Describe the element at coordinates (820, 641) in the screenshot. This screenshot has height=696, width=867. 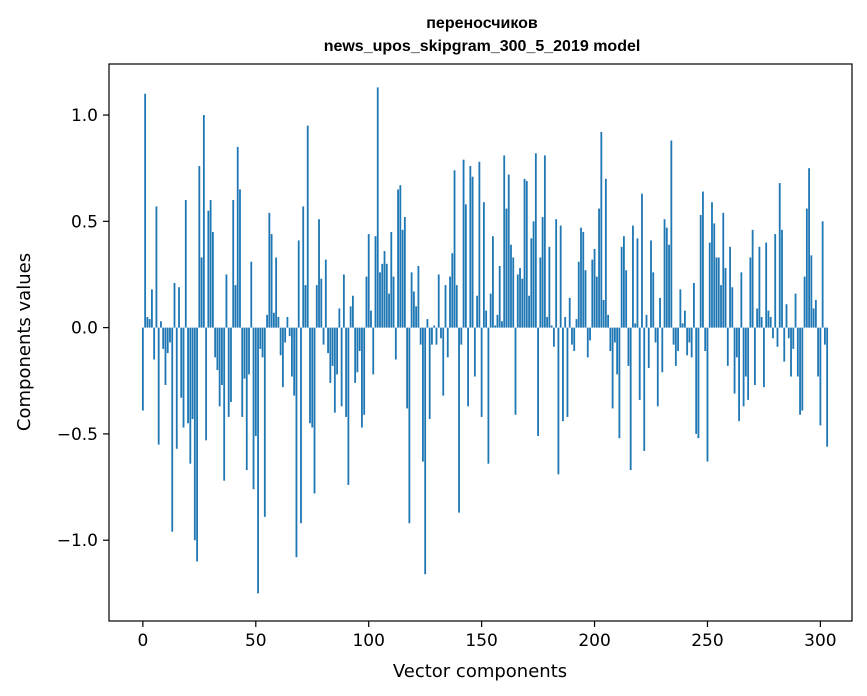
I see `x-tick-label: 300` at that location.